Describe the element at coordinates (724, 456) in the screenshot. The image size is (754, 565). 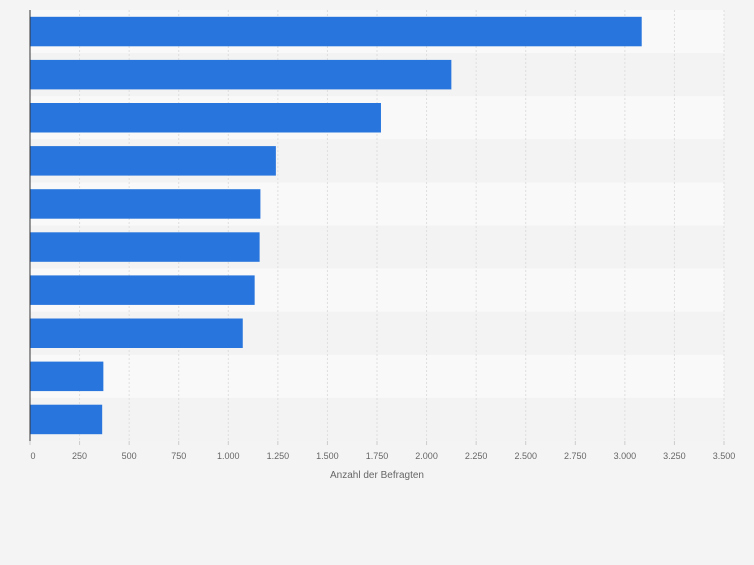
I see `x-tick-label: 3.500` at that location.